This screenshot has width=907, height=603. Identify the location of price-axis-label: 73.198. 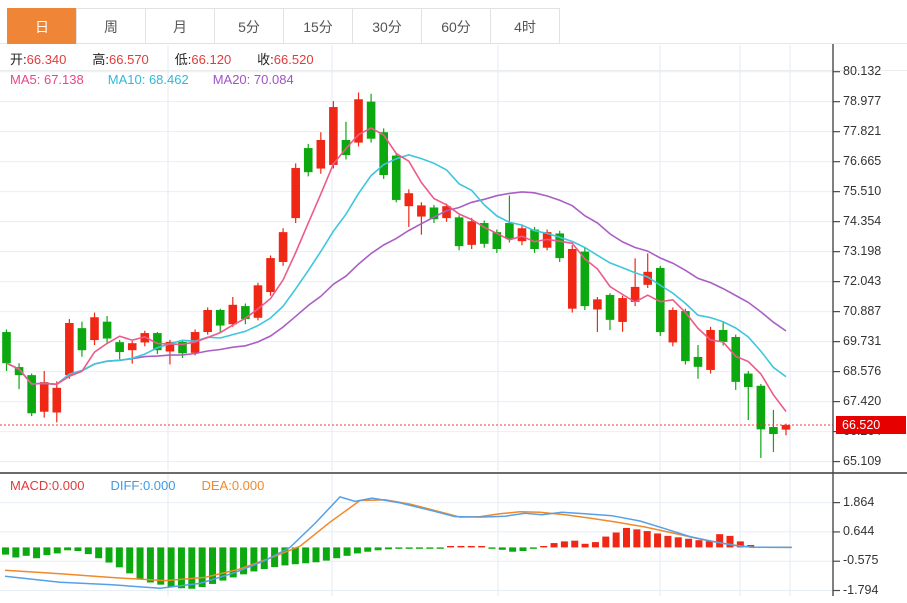
(862, 250).